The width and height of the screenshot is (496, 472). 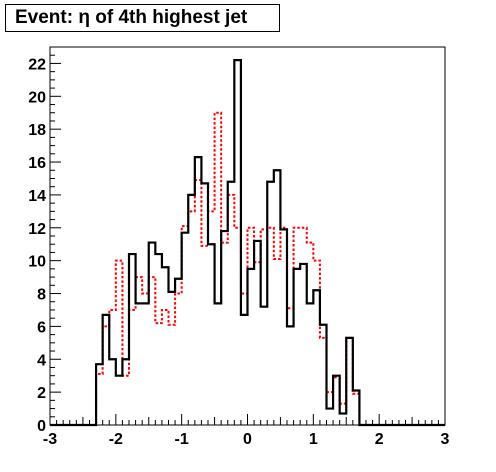 I want to click on y-tick-label: 12, so click(x=37, y=229).